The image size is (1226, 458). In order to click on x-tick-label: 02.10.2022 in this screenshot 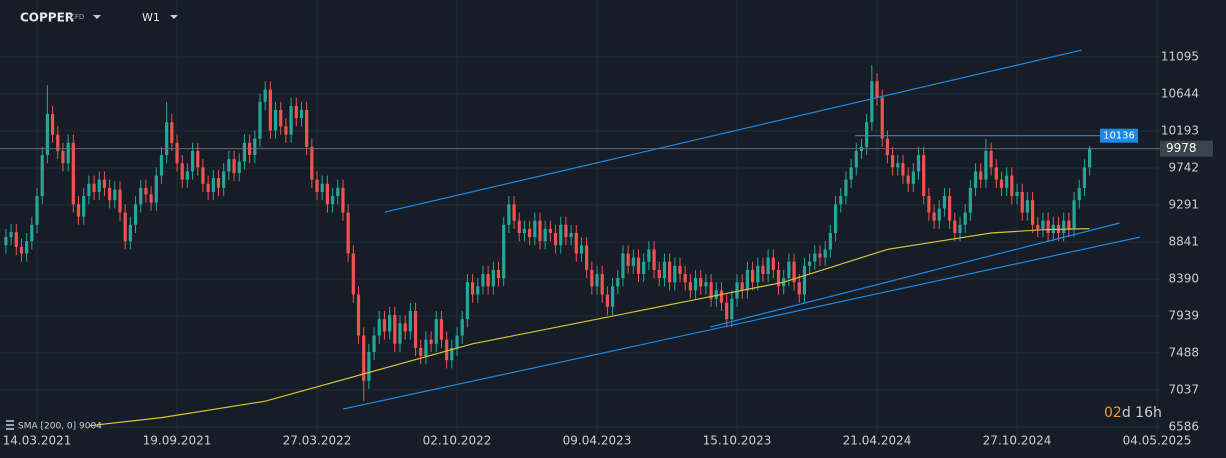, I will do `click(457, 441)`.